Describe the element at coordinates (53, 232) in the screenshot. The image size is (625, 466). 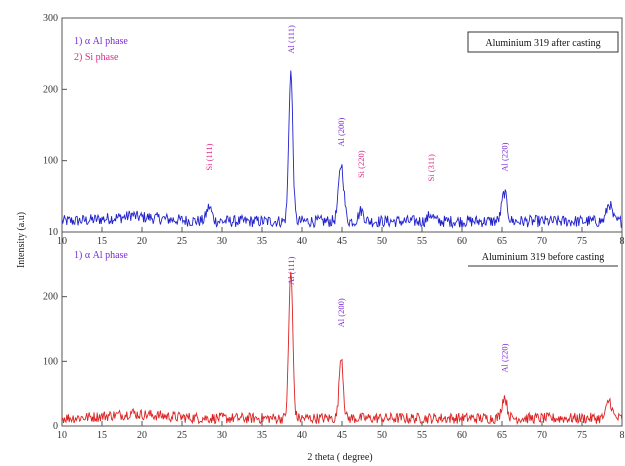
I see `y-tick-label: 10` at that location.